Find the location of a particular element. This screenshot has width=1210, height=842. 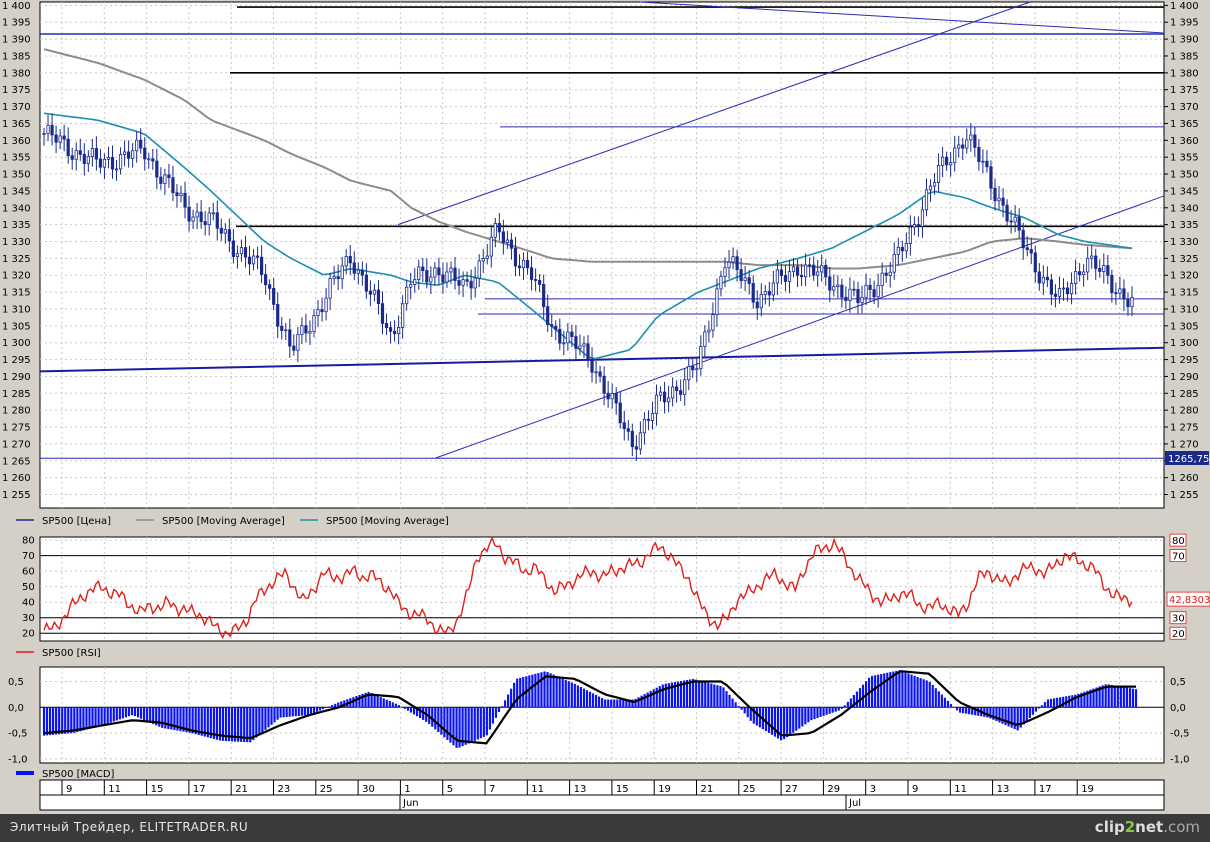

time-tick-label: 19 is located at coordinates (664, 789).